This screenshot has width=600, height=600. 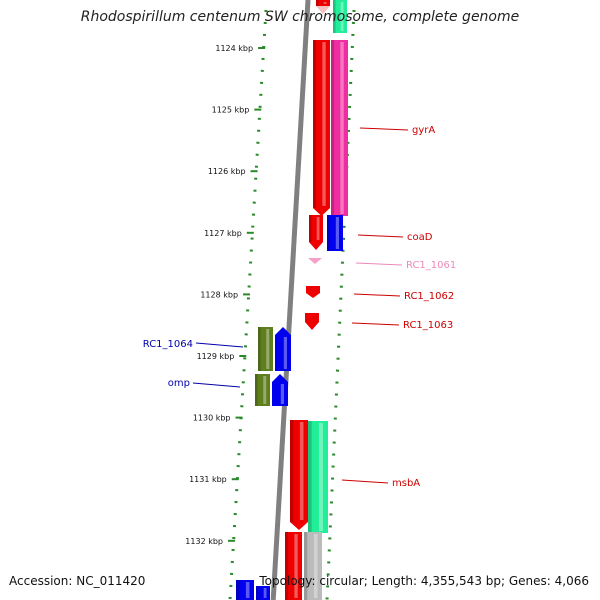 What do you see at coordinates (423, 130) in the screenshot?
I see `gene-label-gyra: gyrA` at bounding box center [423, 130].